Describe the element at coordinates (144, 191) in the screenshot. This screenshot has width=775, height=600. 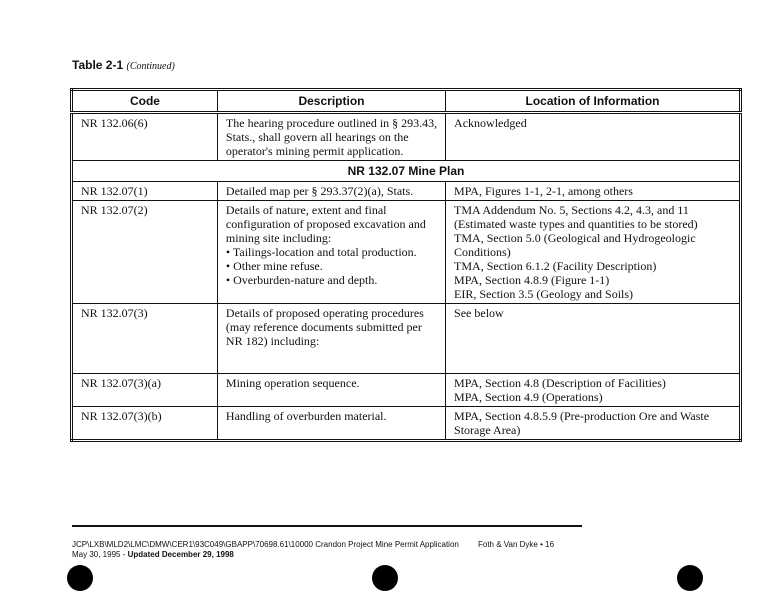
I see `code-cell: NR 132.07(1)` at that location.